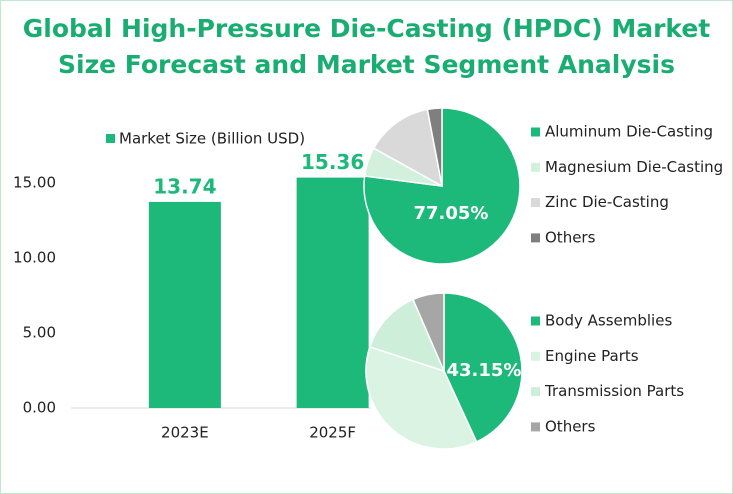 The image size is (733, 494). What do you see at coordinates (607, 202) in the screenshot?
I see `legend-label: Zinc Die-Casting` at bounding box center [607, 202].